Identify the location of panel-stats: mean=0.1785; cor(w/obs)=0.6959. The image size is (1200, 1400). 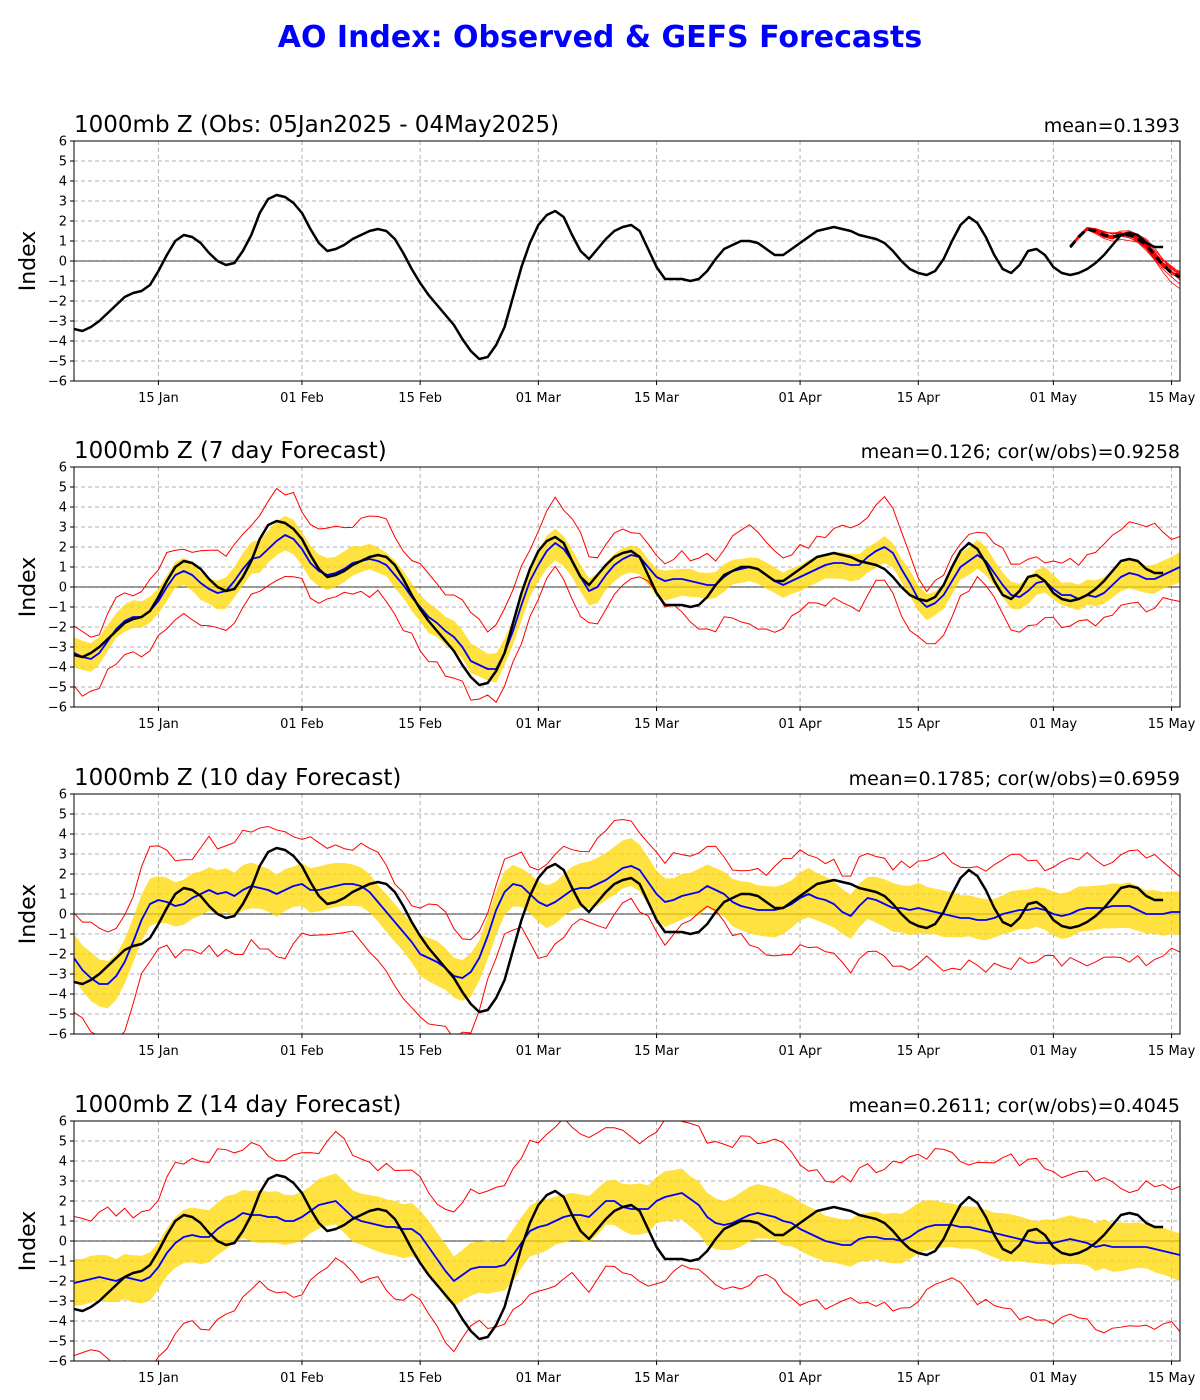
(1014, 779).